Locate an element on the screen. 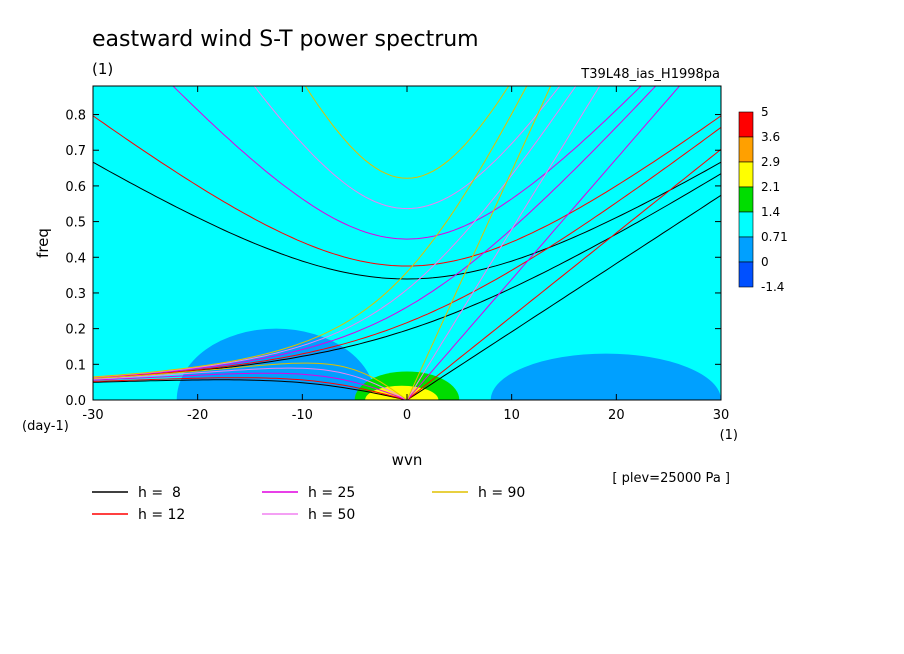 The width and height of the screenshot is (904, 654). colorbar-level-label: 2.1 is located at coordinates (770, 187).